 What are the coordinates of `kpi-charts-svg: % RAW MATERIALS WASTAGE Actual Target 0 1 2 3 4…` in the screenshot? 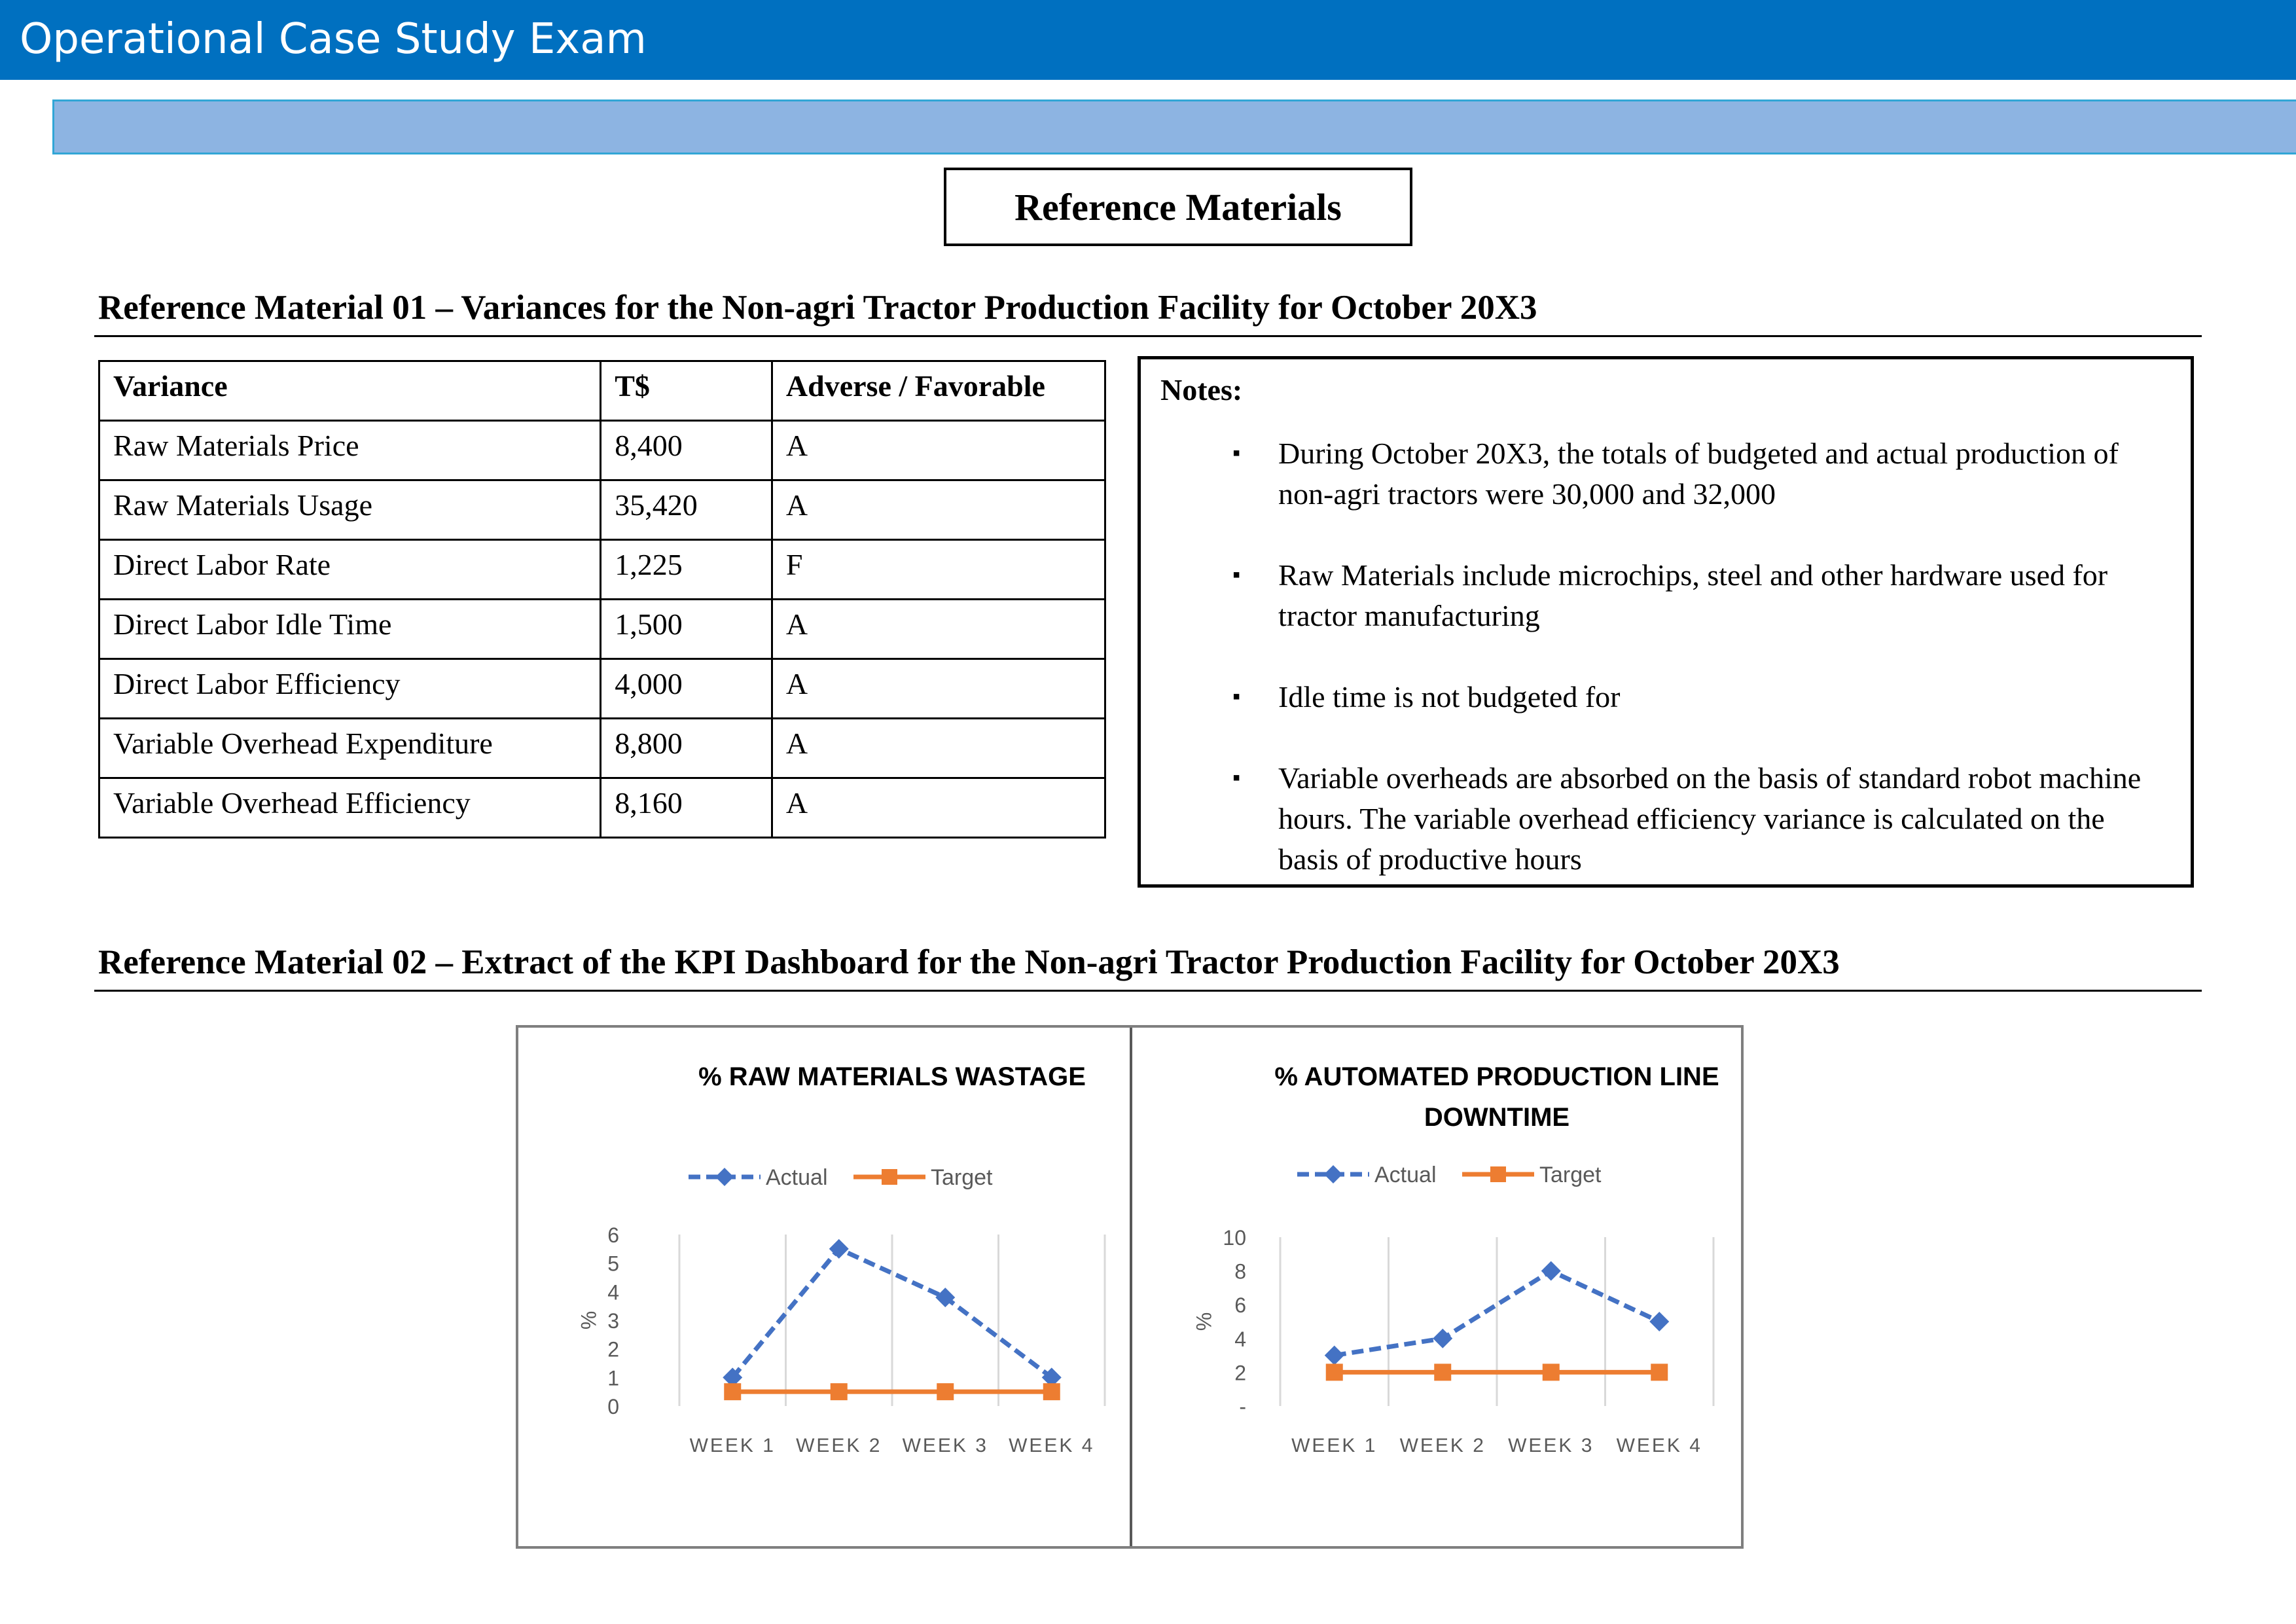 It's located at (1148, 1259).